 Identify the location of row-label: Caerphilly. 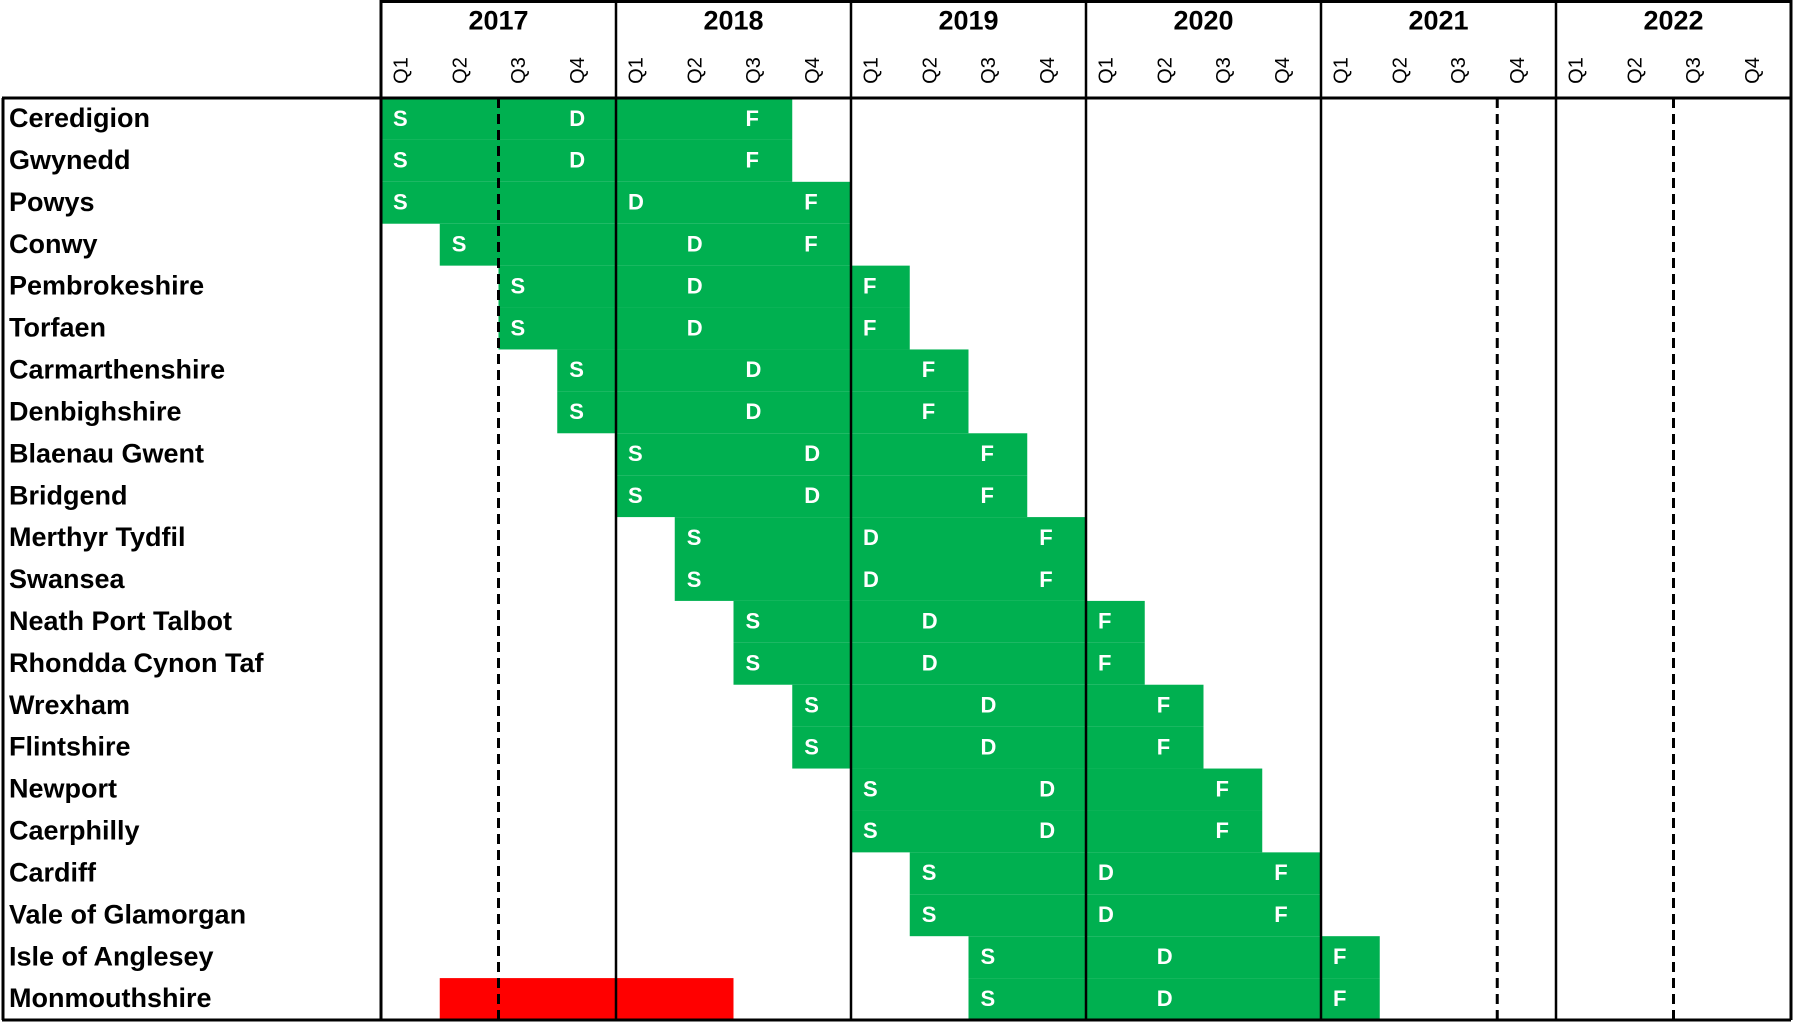
(74, 831).